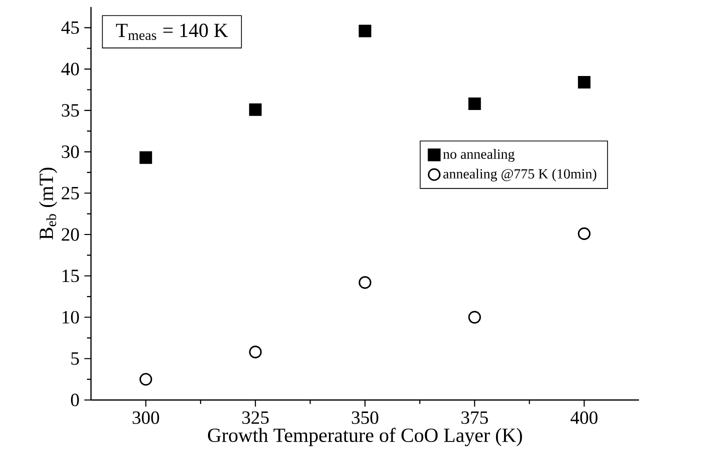  Describe the element at coordinates (70, 151) in the screenshot. I see `y-tick-label: 30` at that location.